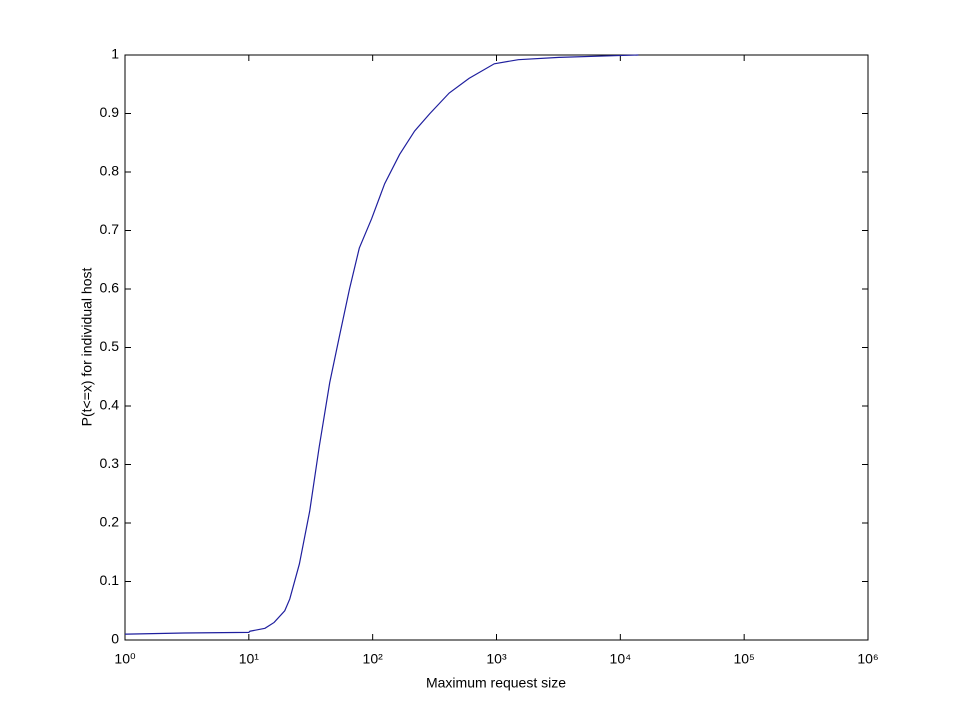 This screenshot has width=960, height=720. Describe the element at coordinates (249, 659) in the screenshot. I see `x-tick-label: 10¹` at that location.